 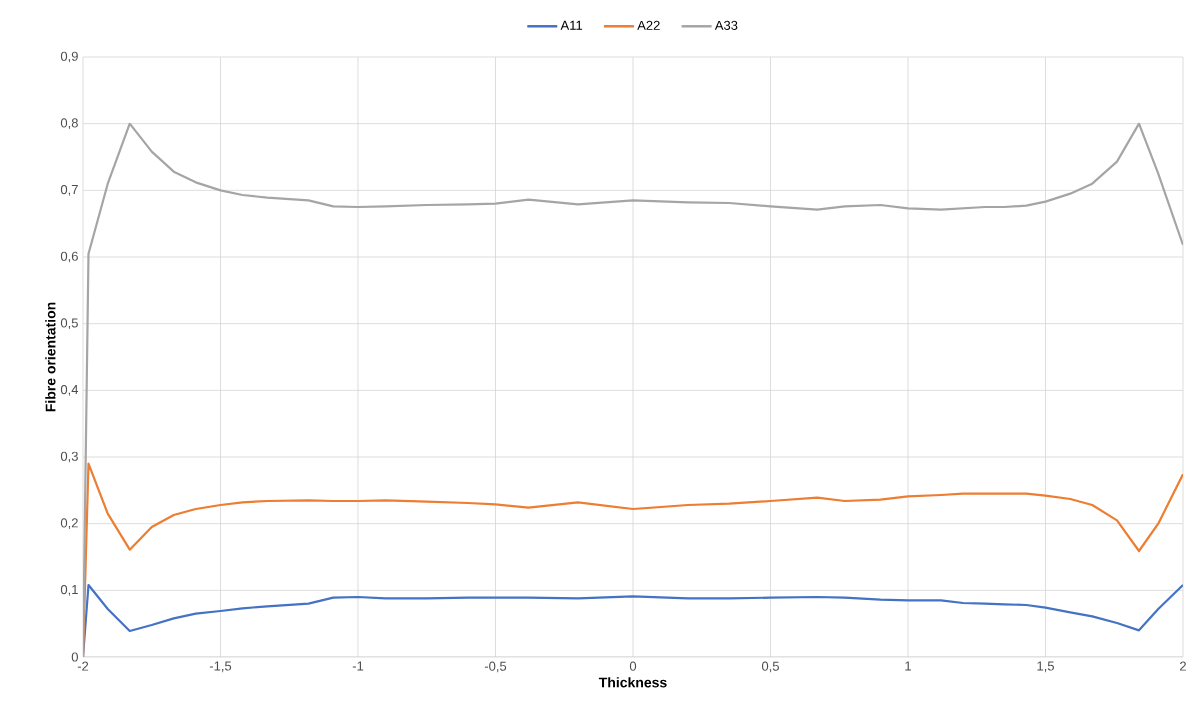 What do you see at coordinates (69, 390) in the screenshot?
I see `y-tick-label: 0,4` at bounding box center [69, 390].